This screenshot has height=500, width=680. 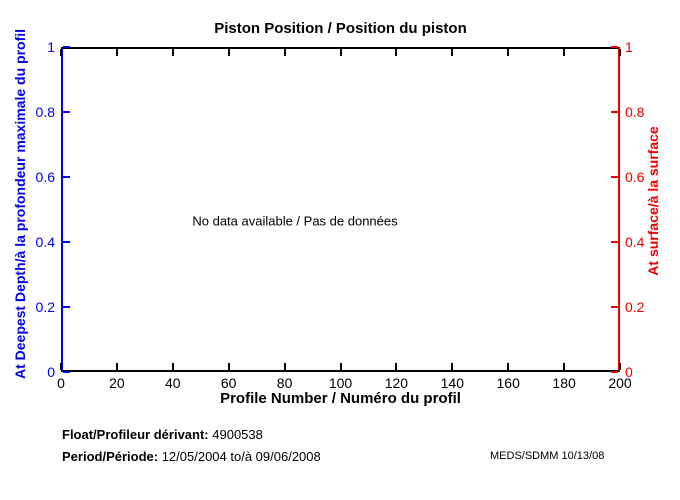 What do you see at coordinates (45, 177) in the screenshot?
I see `y-left-tick-label: 0.6` at bounding box center [45, 177].